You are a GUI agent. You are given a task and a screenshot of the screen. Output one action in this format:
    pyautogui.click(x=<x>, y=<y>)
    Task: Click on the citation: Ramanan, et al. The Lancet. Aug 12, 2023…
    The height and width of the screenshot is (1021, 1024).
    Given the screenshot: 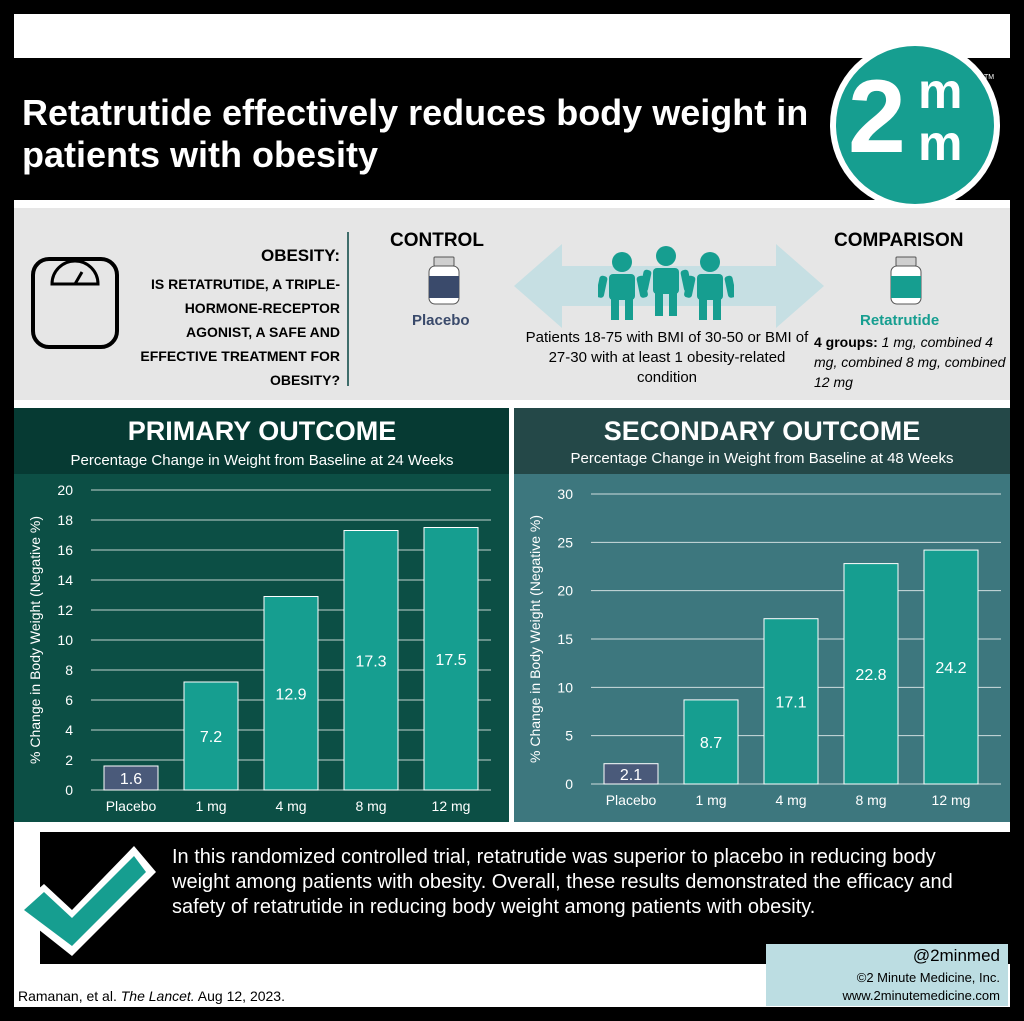 What is the action you would take?
    pyautogui.click(x=151, y=996)
    